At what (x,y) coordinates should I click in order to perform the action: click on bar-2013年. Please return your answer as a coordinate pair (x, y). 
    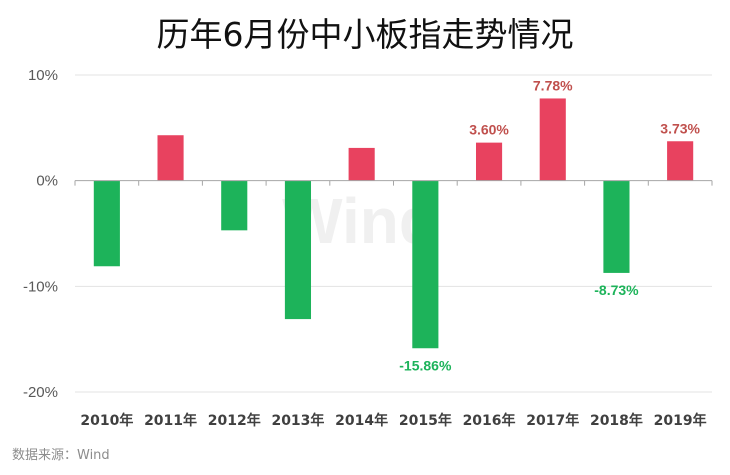
    Looking at the image, I should click on (298, 250).